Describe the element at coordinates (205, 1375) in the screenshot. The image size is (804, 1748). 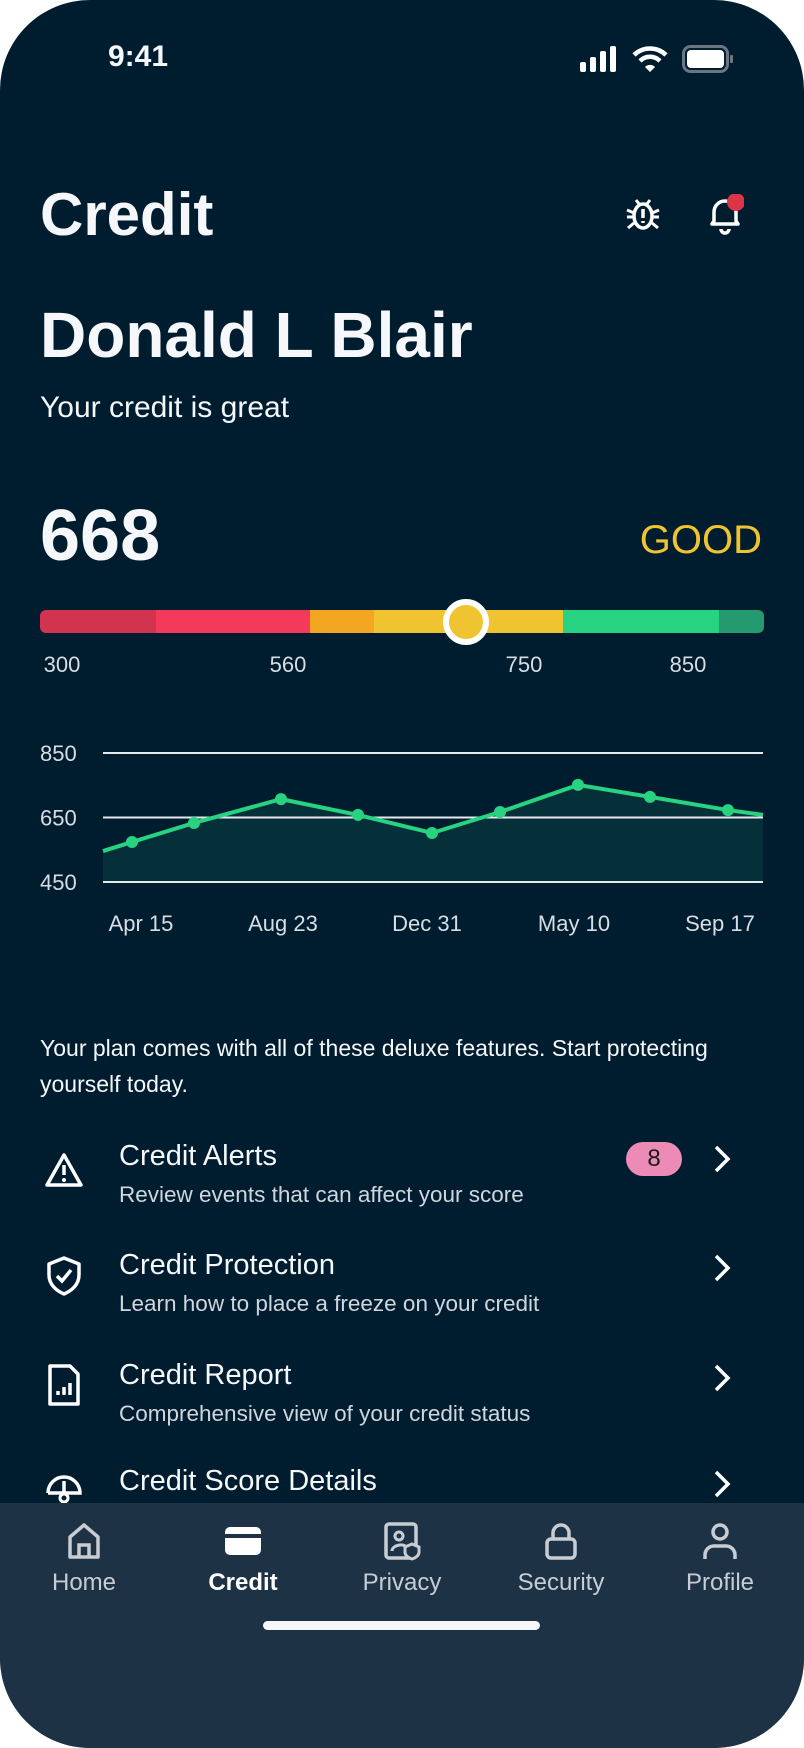
I see `item-title: Credit Report` at that location.